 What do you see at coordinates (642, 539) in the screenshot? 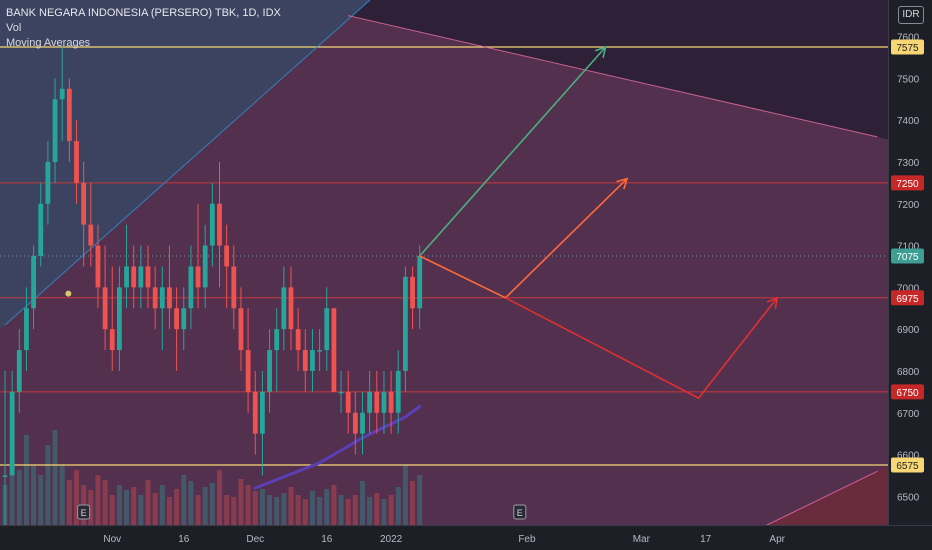
I see `x-tick-label: Mar` at bounding box center [642, 539].